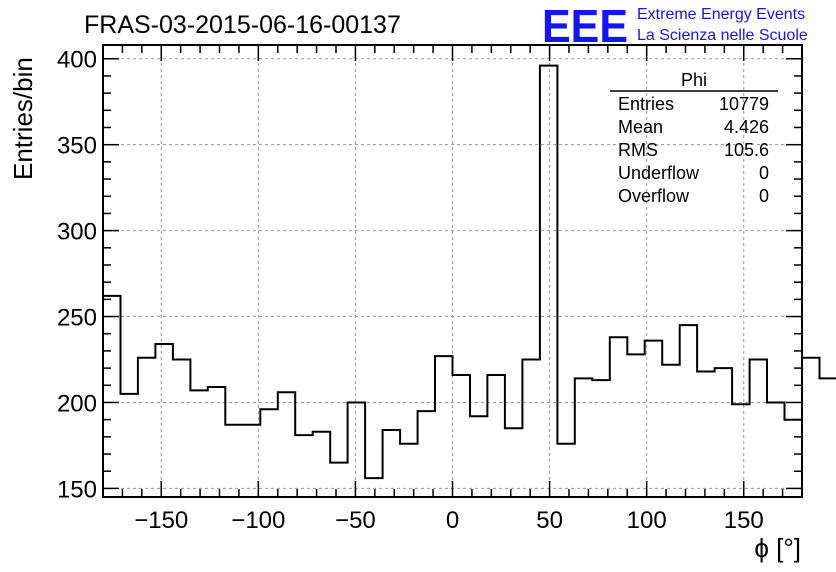 This screenshot has width=836, height=572. Describe the element at coordinates (646, 104) in the screenshot. I see `stats-label: Entries` at that location.